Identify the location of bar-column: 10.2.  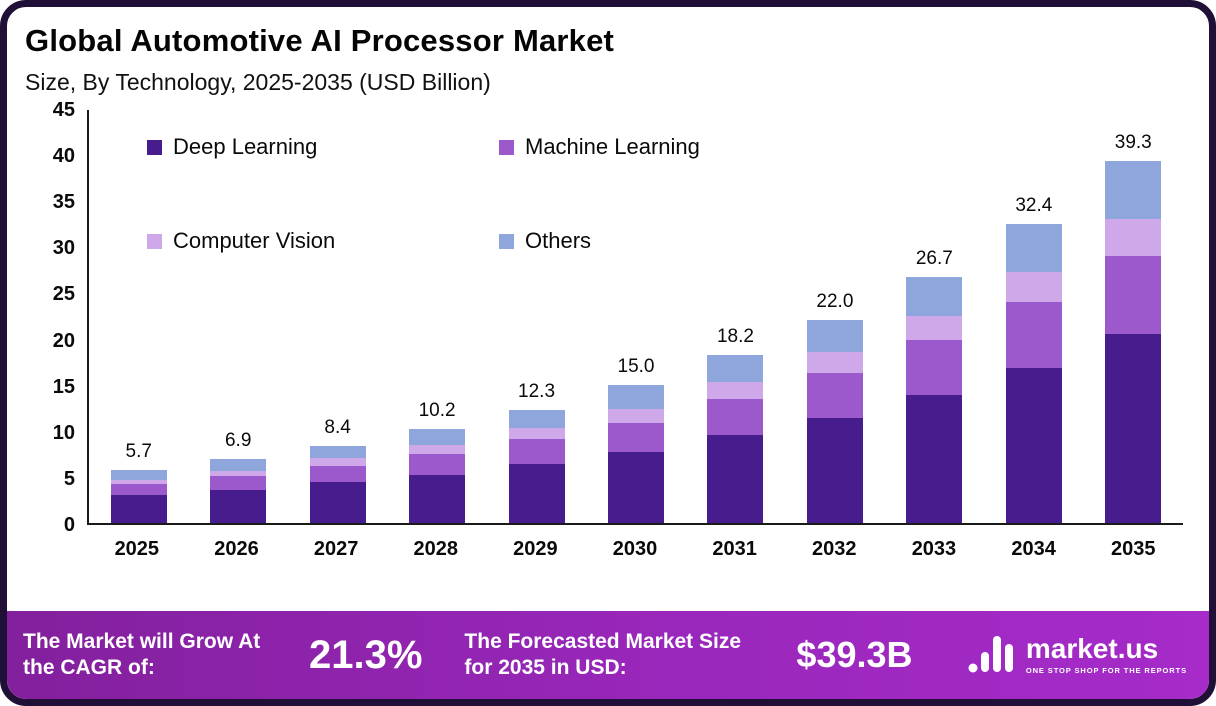
(436, 316).